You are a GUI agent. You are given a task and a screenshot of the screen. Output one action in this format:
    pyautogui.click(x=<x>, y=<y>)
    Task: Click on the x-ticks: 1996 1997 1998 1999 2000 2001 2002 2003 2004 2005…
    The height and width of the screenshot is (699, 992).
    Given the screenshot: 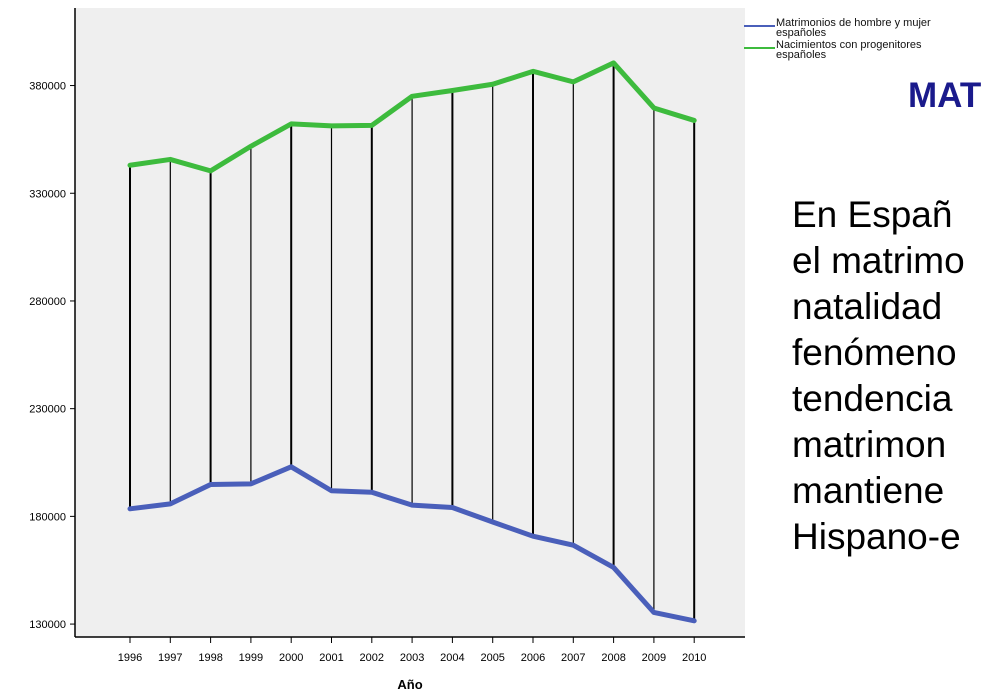 What is the action you would take?
    pyautogui.click(x=412, y=650)
    